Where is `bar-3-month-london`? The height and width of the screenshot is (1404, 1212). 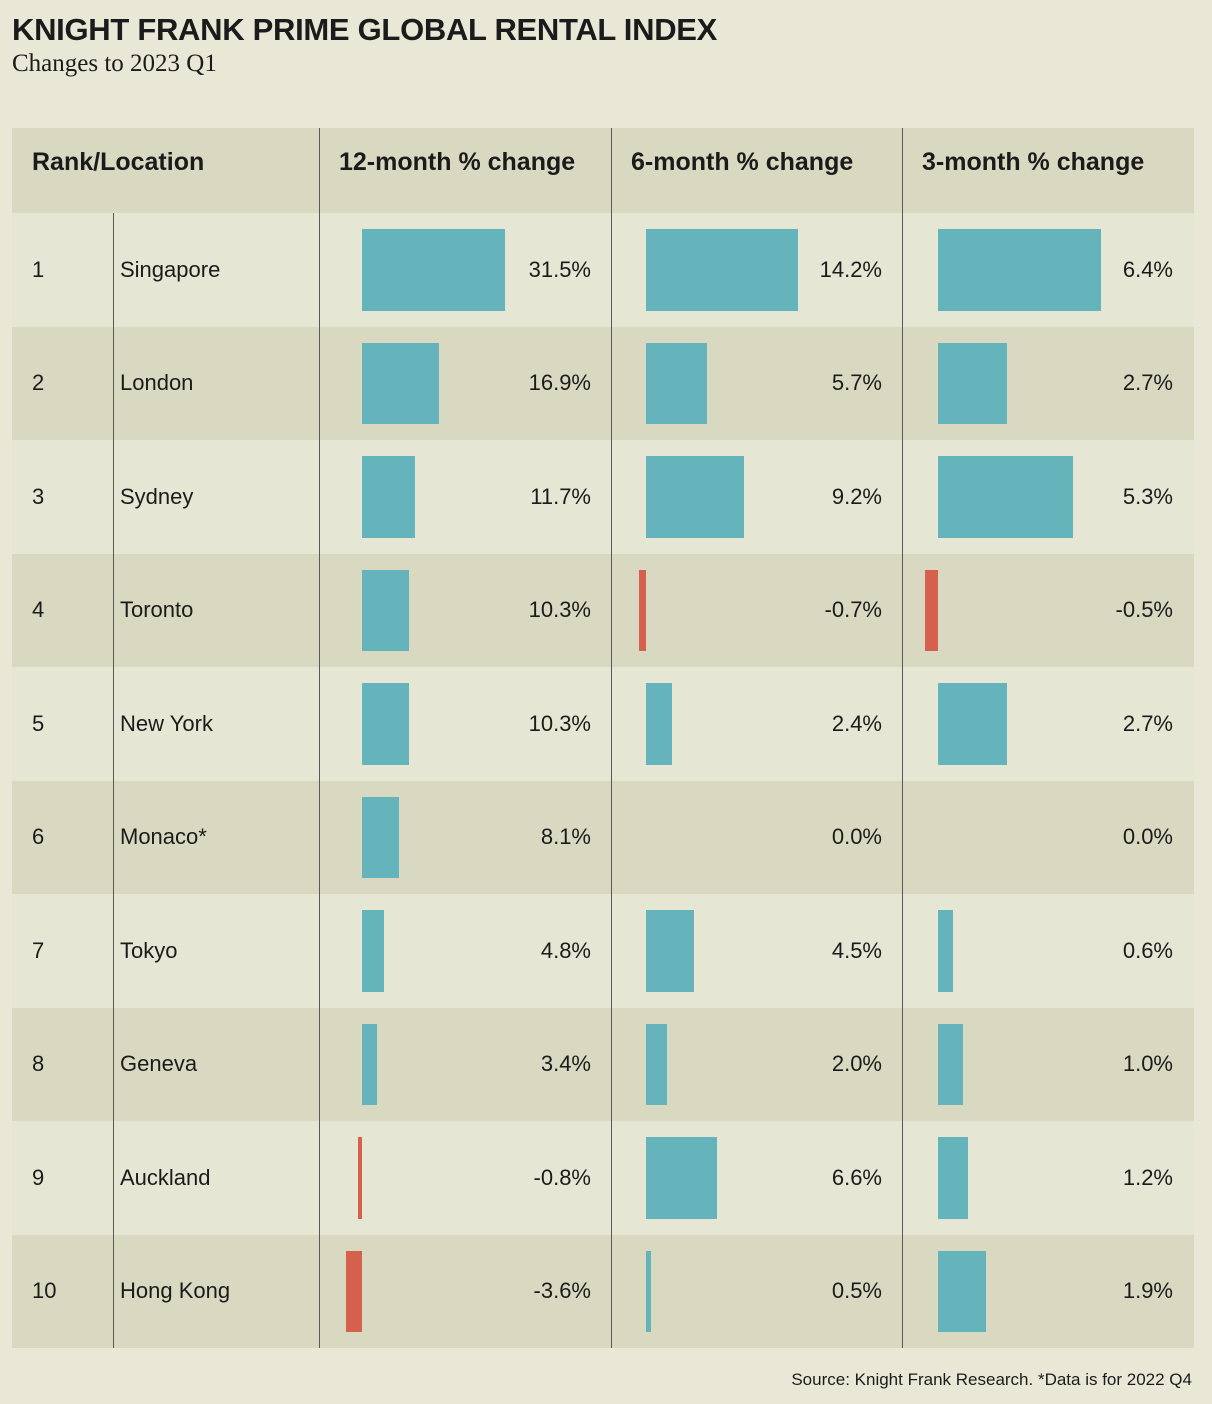
bar-3-month-london is located at coordinates (972, 383).